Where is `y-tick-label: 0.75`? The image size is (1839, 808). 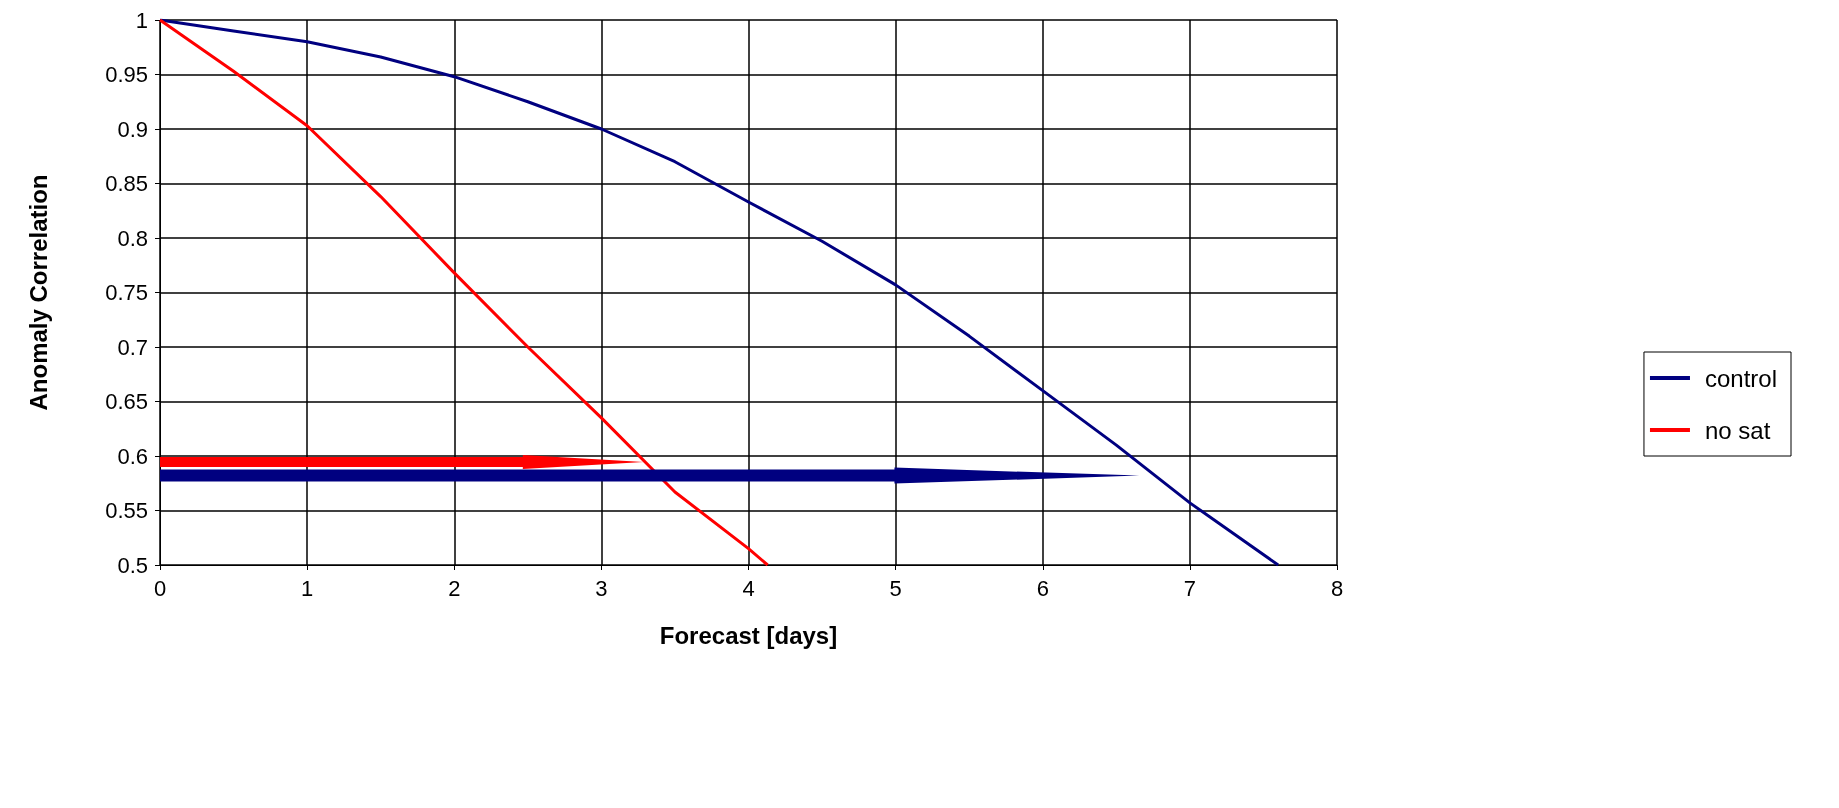 y-tick-label: 0.75 is located at coordinates (126, 292).